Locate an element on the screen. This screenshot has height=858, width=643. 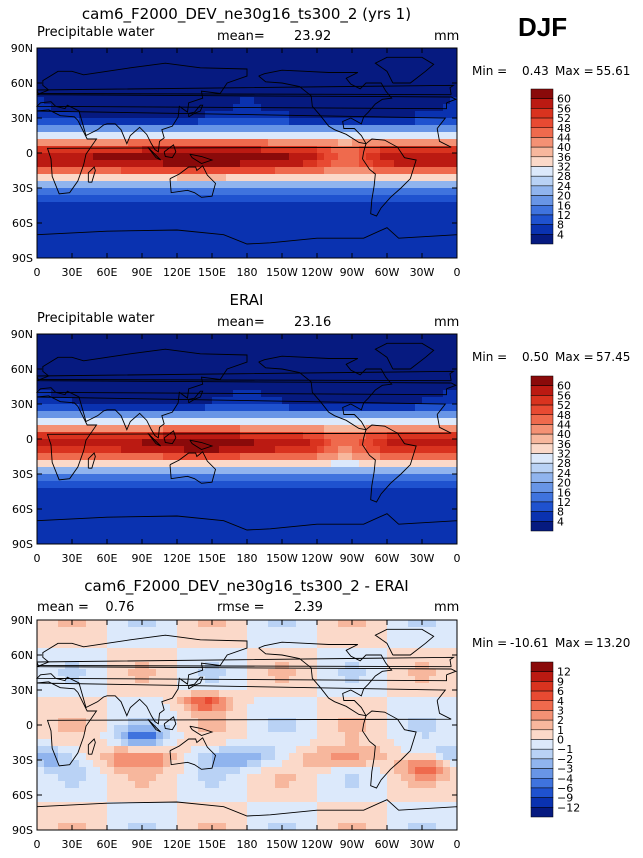
colorbar-label: 12 is located at coordinates (564, 215).